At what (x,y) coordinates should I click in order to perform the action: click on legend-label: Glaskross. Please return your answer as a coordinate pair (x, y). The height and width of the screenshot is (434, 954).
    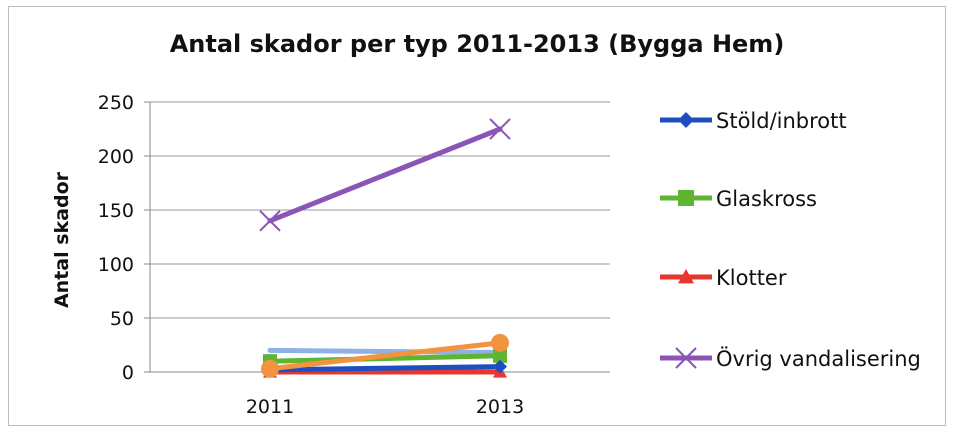
    Looking at the image, I should click on (766, 199).